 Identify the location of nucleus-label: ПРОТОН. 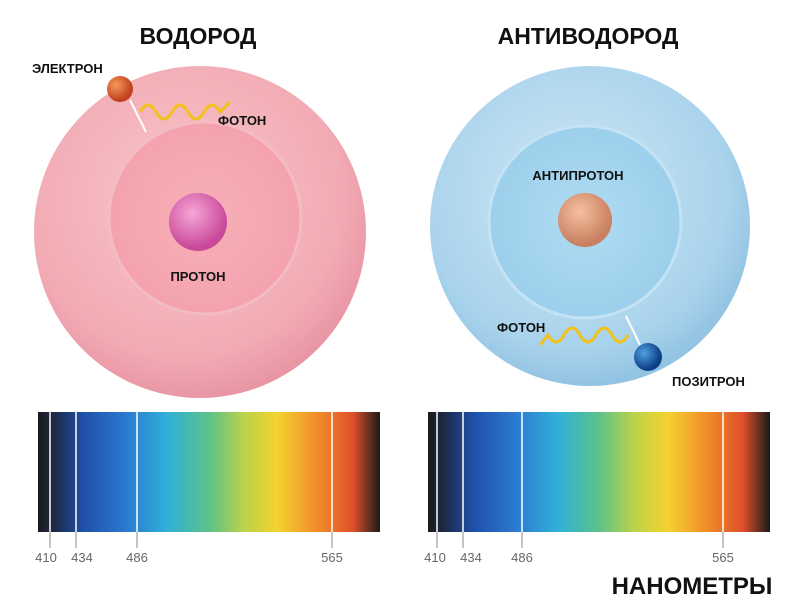
(197, 276).